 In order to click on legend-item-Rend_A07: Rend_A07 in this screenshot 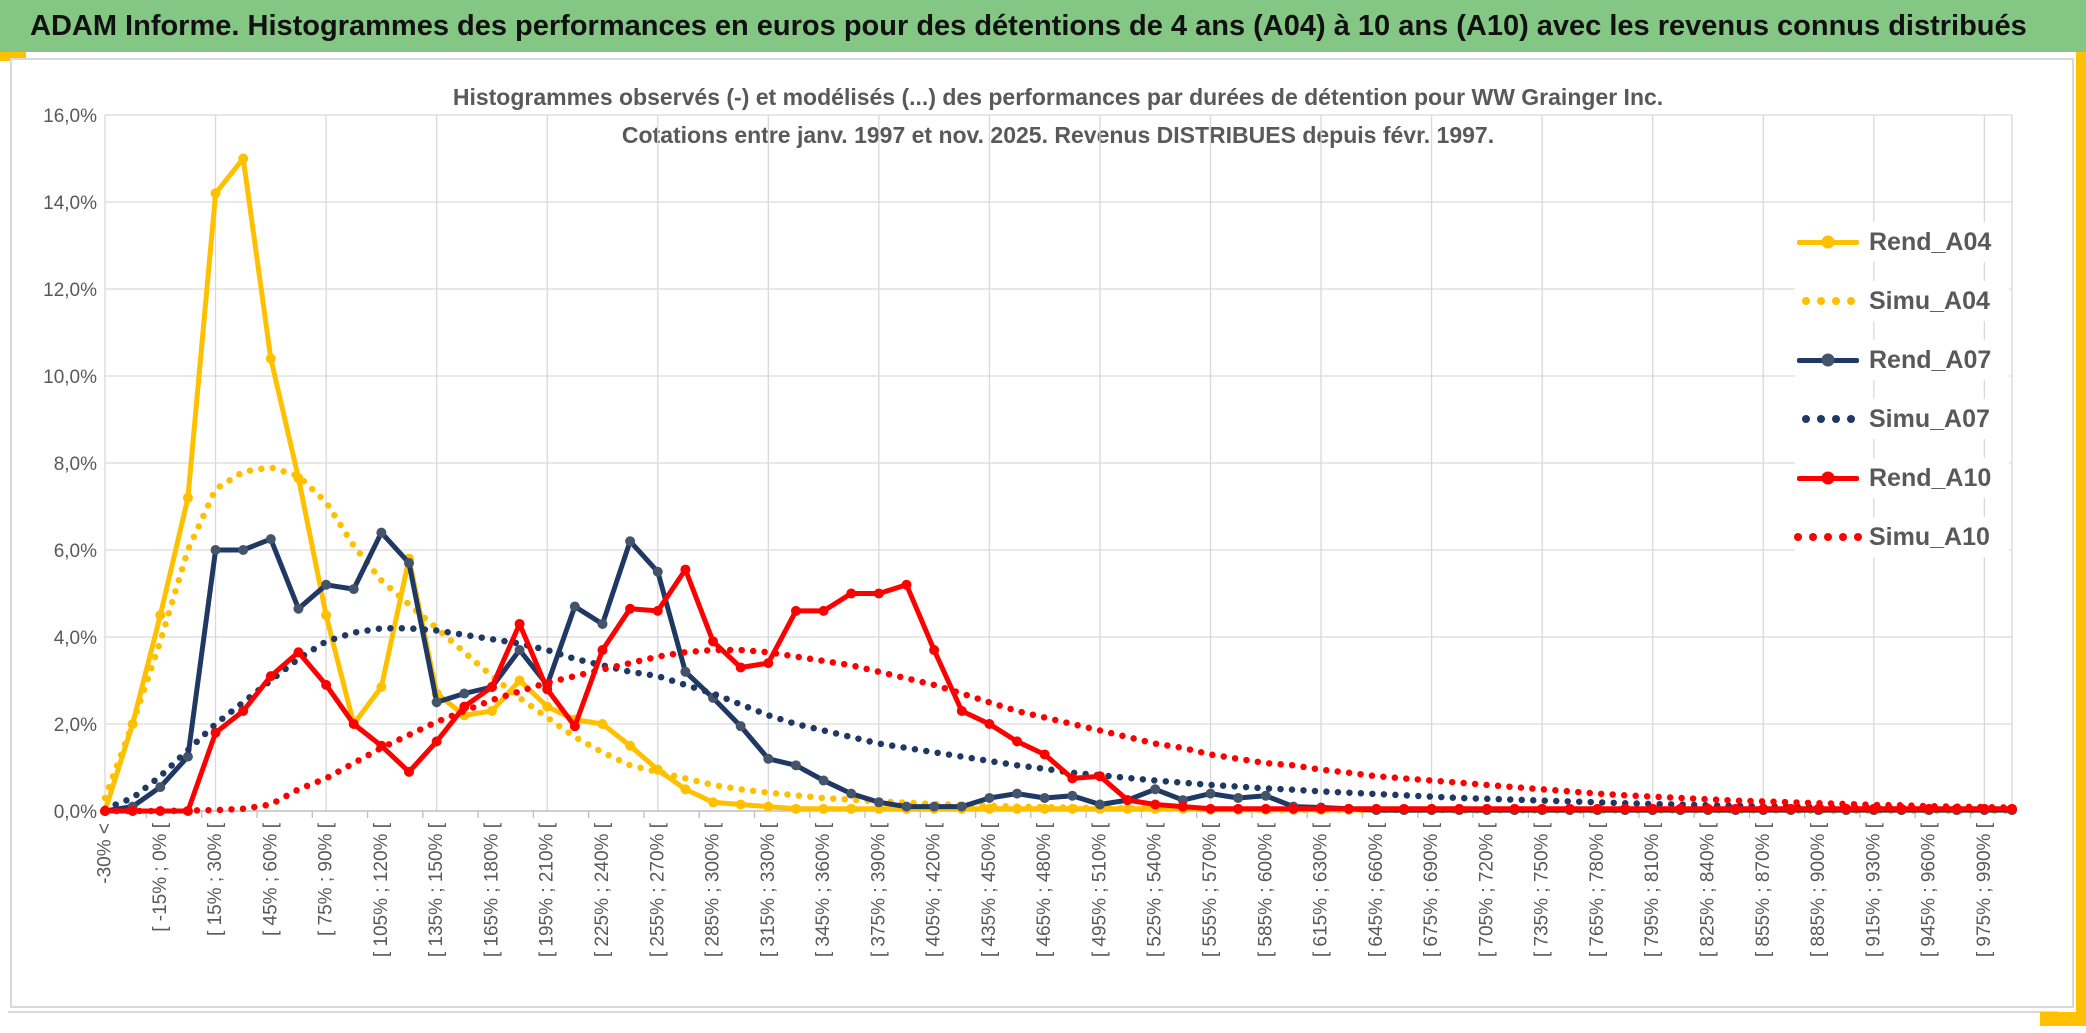, I will do `click(1902, 360)`.